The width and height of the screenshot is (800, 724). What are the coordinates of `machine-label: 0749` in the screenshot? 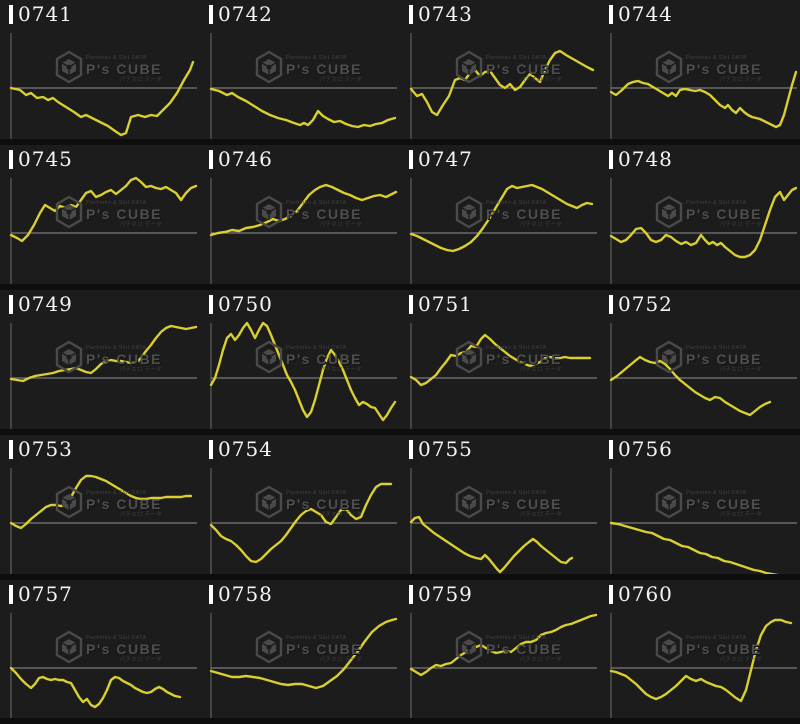 It's located at (45, 304).